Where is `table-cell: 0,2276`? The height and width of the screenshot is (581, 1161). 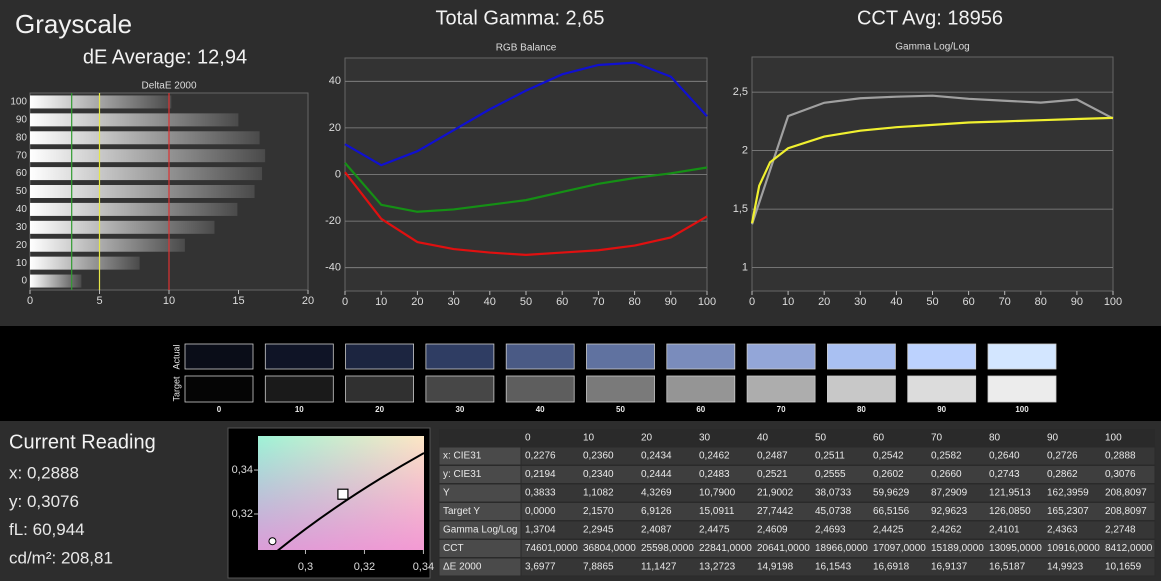
table-cell: 0,2276 is located at coordinates (540, 456).